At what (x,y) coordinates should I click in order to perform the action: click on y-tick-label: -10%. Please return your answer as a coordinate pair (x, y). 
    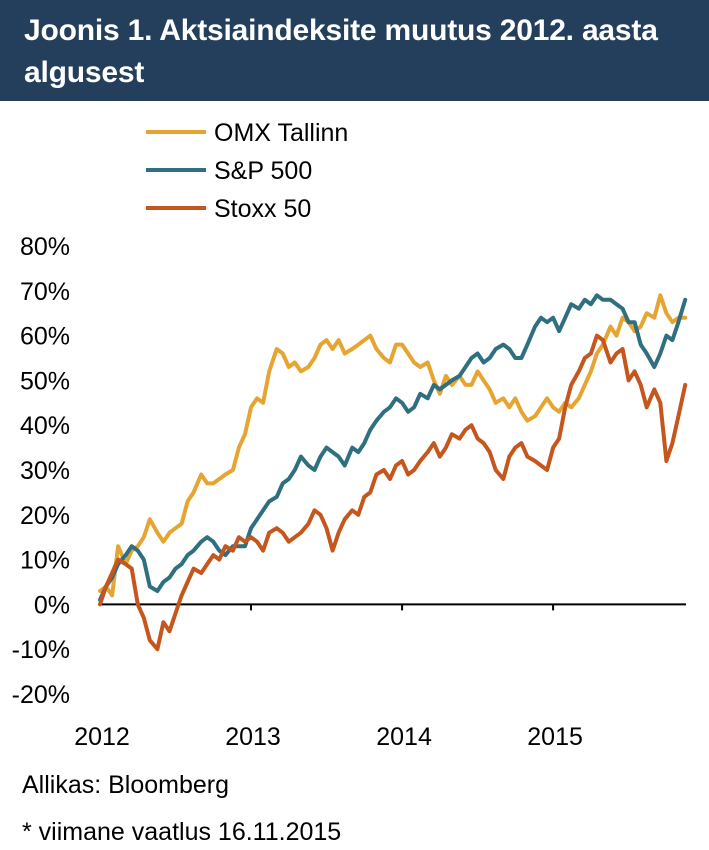
    Looking at the image, I should click on (41, 650).